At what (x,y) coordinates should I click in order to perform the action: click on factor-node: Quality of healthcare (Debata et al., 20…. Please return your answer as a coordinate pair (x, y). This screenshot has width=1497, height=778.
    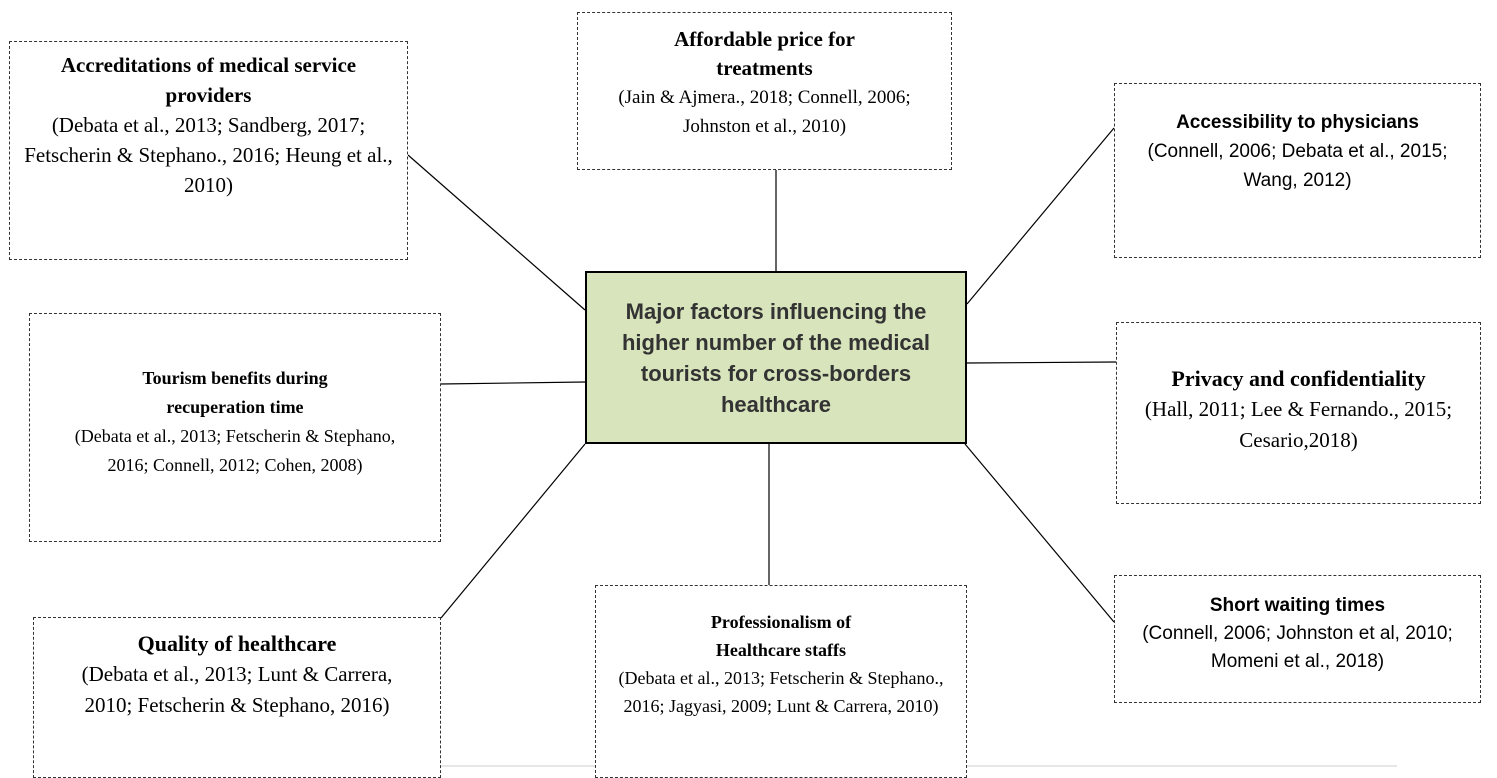
    Looking at the image, I should click on (237, 697).